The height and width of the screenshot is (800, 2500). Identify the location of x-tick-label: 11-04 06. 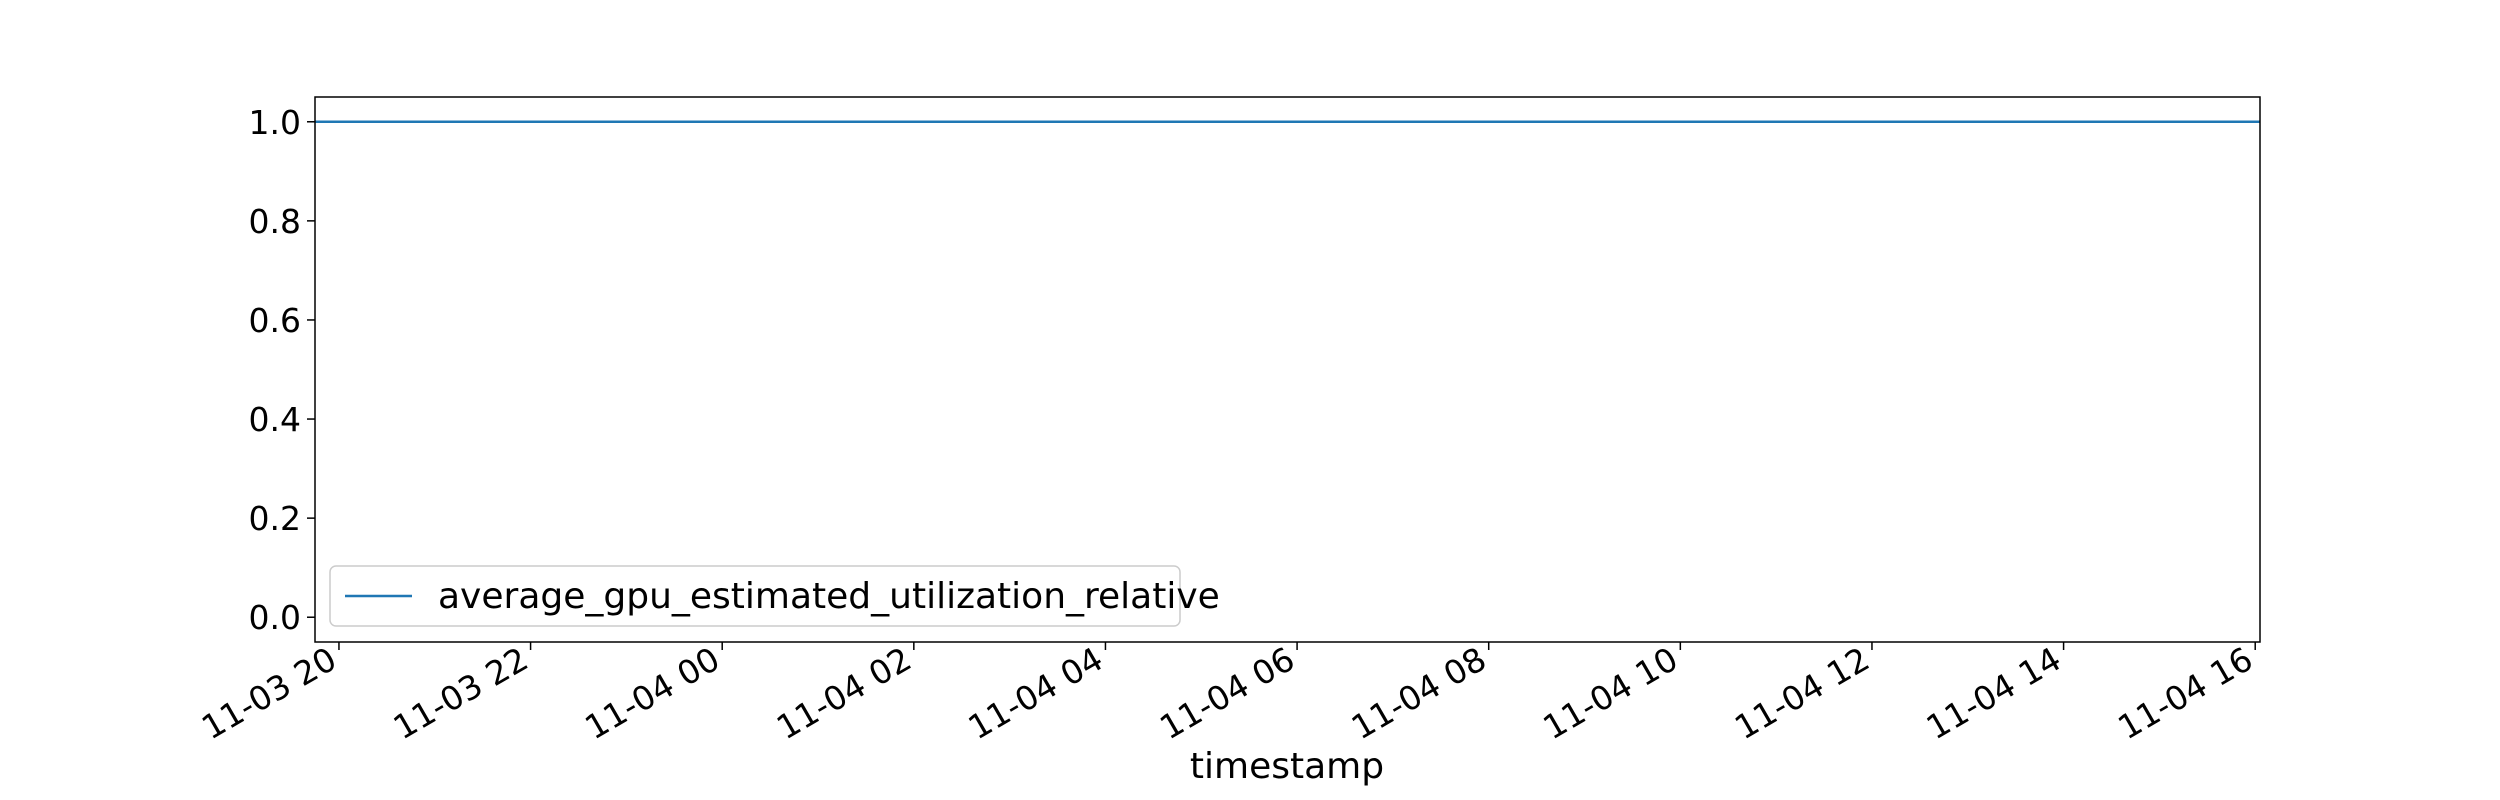
(1227, 693).